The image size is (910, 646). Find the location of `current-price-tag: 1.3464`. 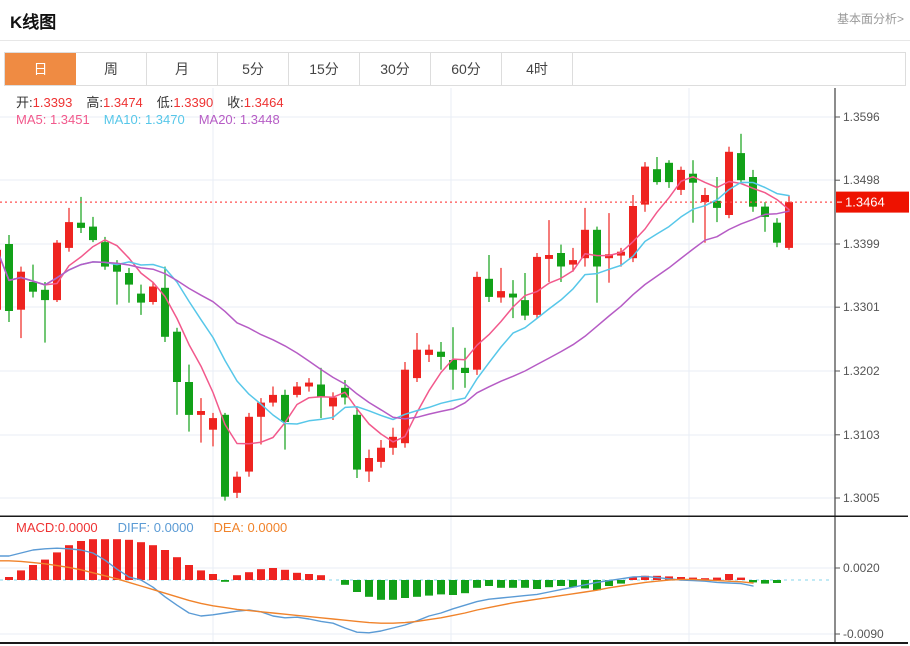

current-price-tag: 1.3464 is located at coordinates (872, 202).